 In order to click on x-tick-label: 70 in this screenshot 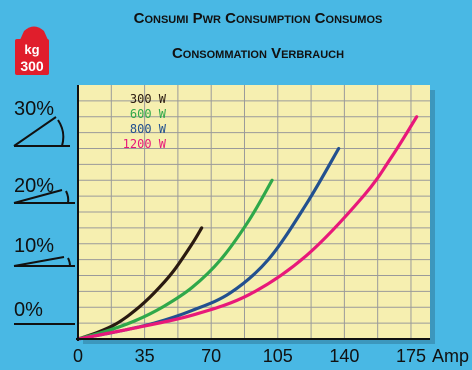, I will do `click(211, 356)`.